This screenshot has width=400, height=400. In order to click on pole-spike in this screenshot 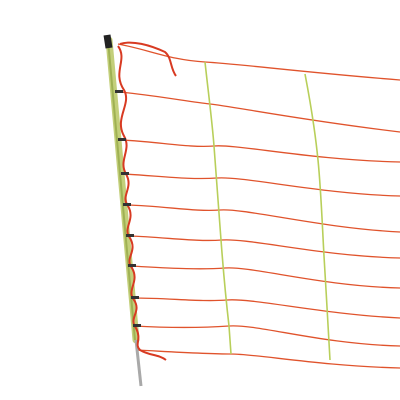, I will do `click(138, 363)`.